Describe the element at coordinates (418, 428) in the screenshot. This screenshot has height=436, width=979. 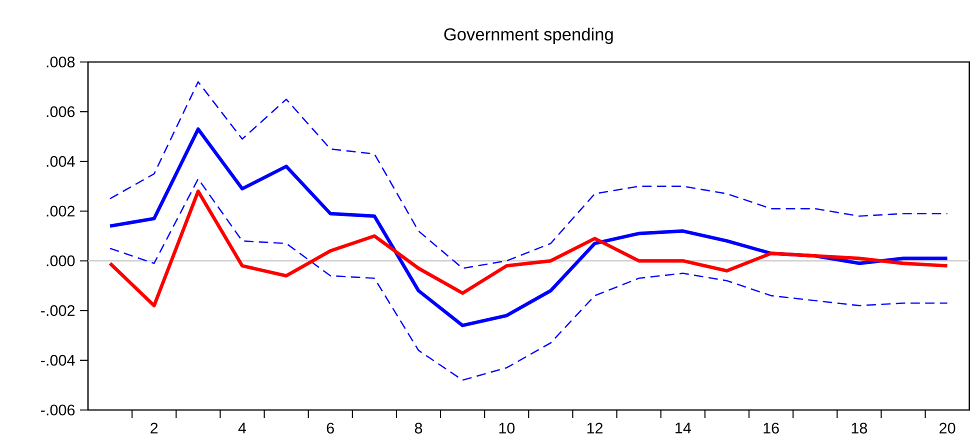
I see `x-tick-label: 8` at that location.